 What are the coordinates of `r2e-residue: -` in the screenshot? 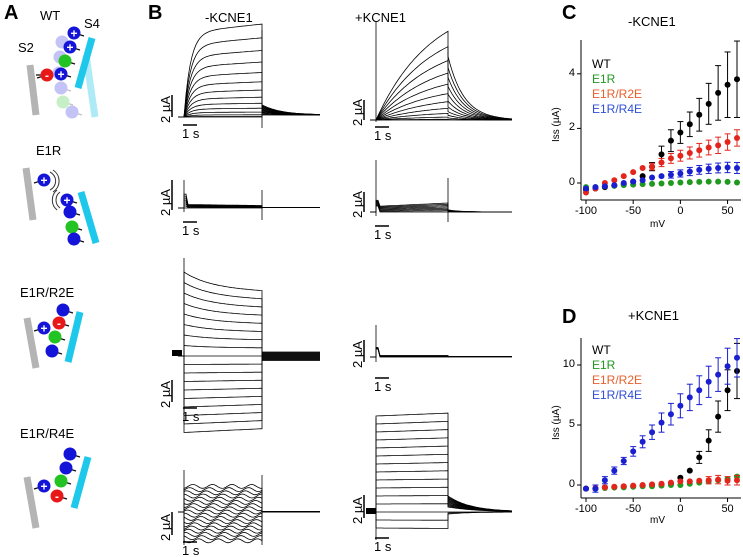 It's located at (61, 323).